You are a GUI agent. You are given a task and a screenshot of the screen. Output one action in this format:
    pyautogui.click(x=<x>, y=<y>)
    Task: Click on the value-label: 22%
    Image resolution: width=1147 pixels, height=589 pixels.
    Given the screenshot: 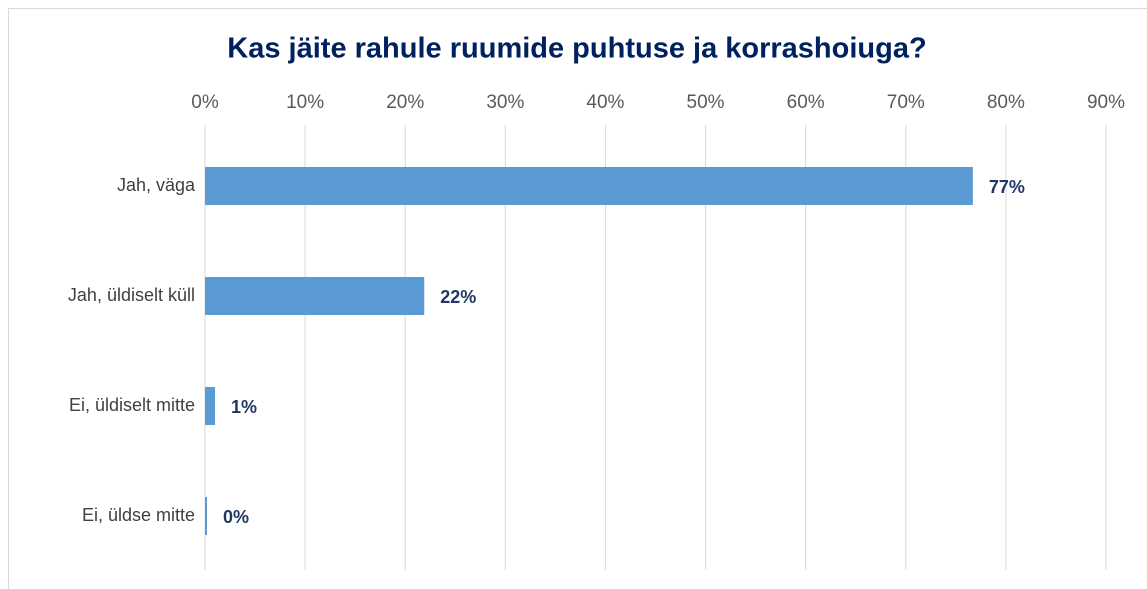 What is the action you would take?
    pyautogui.click(x=458, y=297)
    